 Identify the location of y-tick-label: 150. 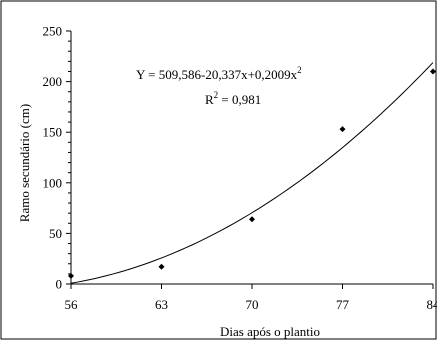
(53, 132).